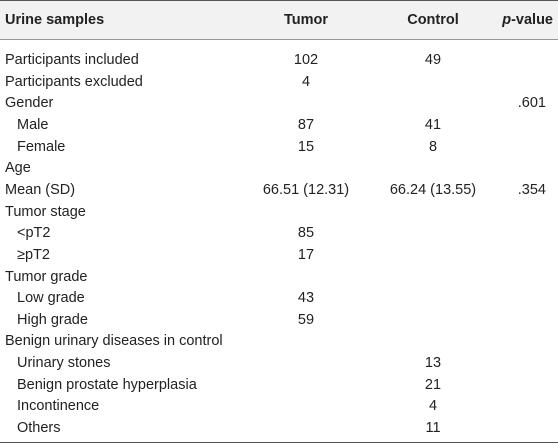 The width and height of the screenshot is (558, 448). I want to click on header-cell: Control, so click(433, 20).